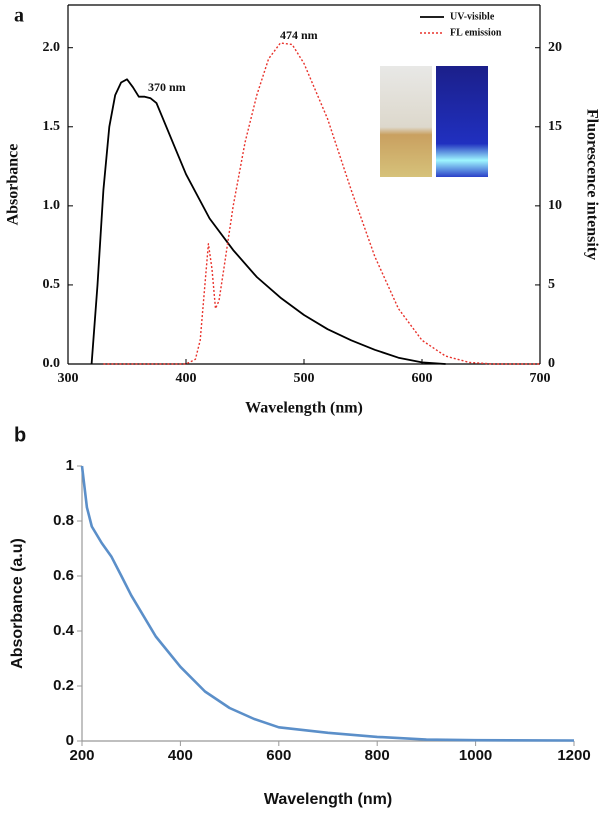  What do you see at coordinates (299, 35) in the screenshot?
I see `peak-annotation: 474 nm` at bounding box center [299, 35].